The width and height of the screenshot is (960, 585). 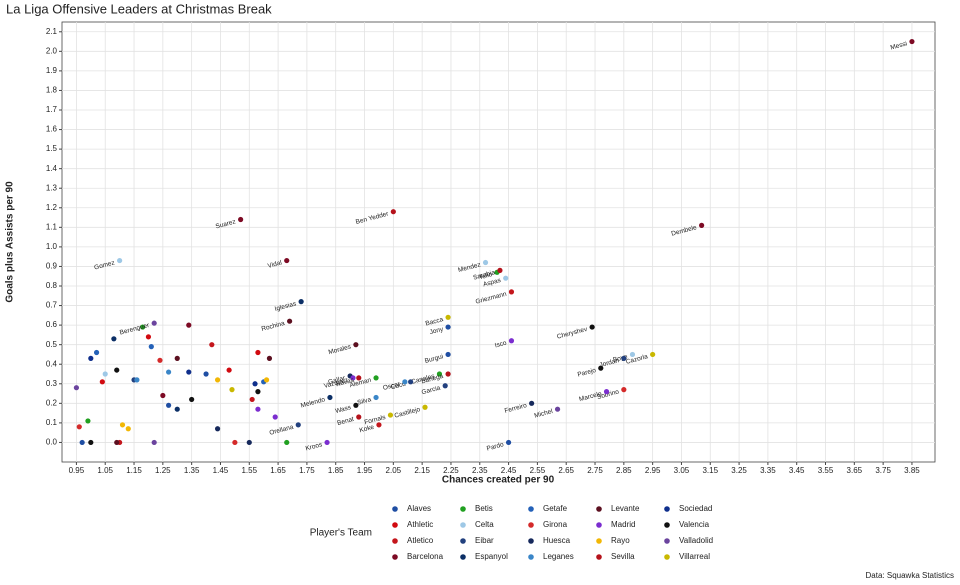 What do you see at coordinates (555, 508) in the screenshot?
I see `legend-label: Getafe` at bounding box center [555, 508].